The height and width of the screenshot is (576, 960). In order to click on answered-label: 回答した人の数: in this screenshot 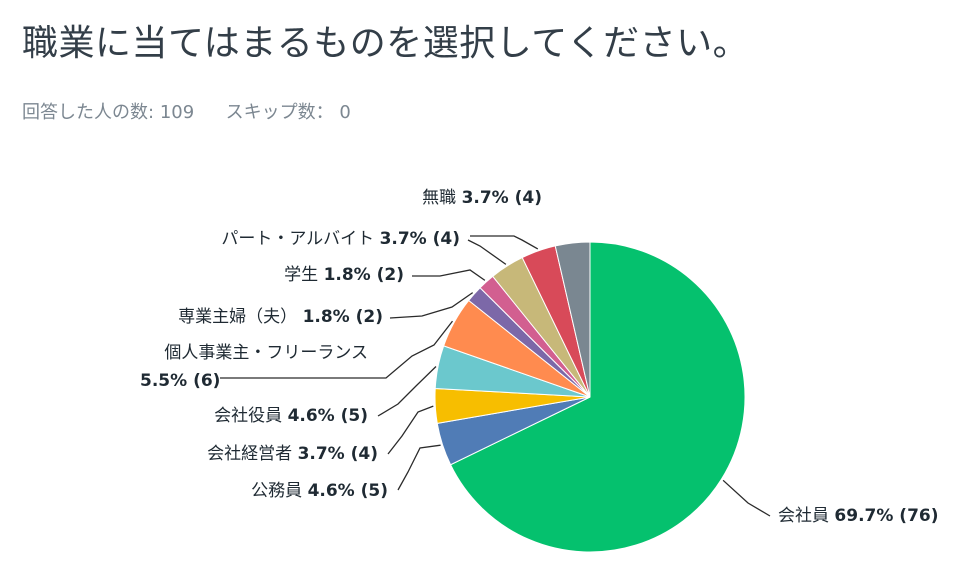, I will do `click(88, 112)`.